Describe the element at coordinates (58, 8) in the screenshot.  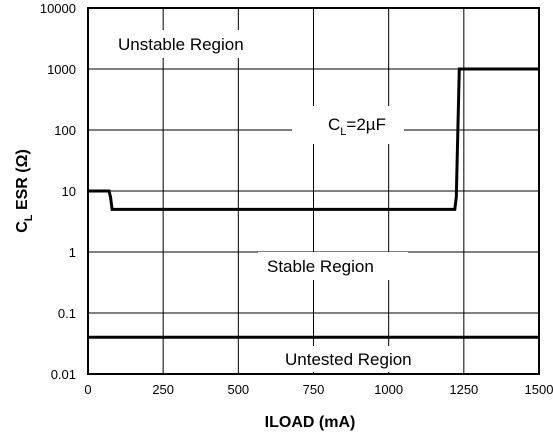
I see `y-tick-label: 10000` at that location.